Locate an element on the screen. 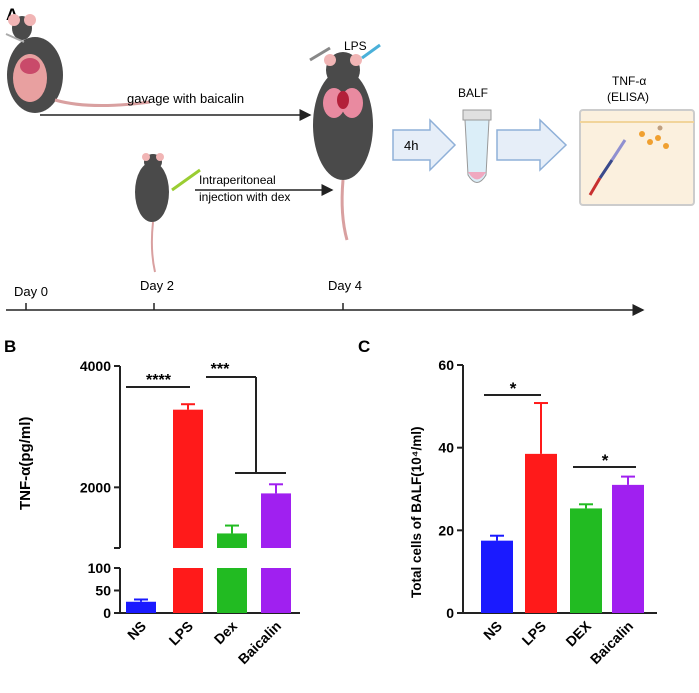 Image resolution: width=699 pixels, height=693 pixels. chart-c-xtick-label: DEX is located at coordinates (578, 633).